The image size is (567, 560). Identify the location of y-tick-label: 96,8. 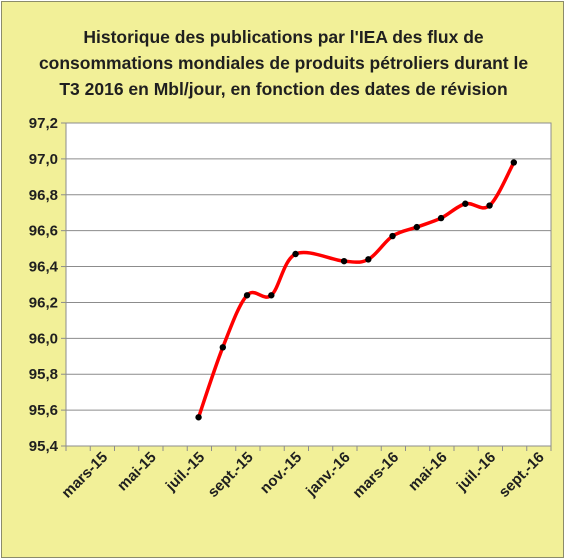
(43, 195).